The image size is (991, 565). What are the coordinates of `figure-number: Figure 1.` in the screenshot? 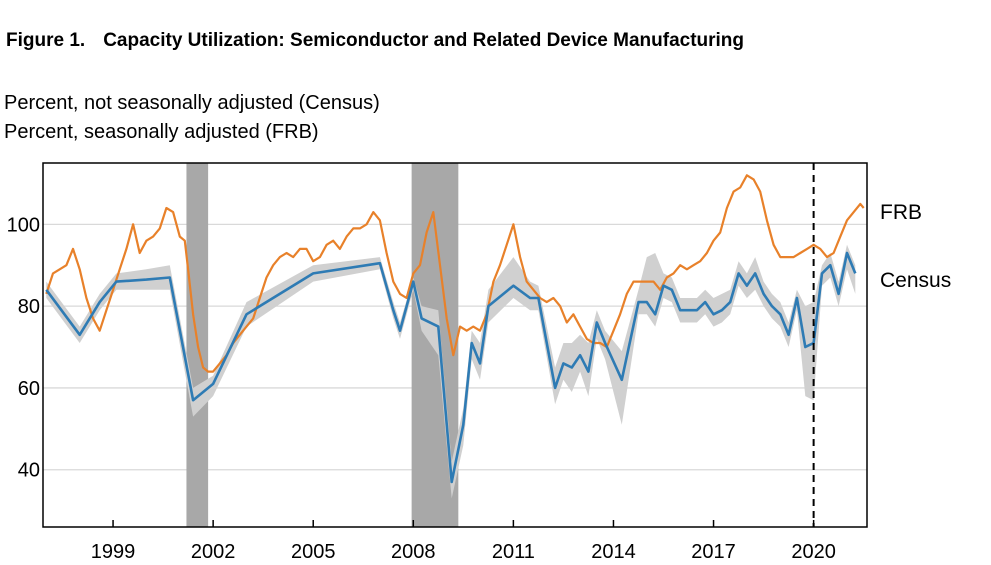 It's located at (46, 40).